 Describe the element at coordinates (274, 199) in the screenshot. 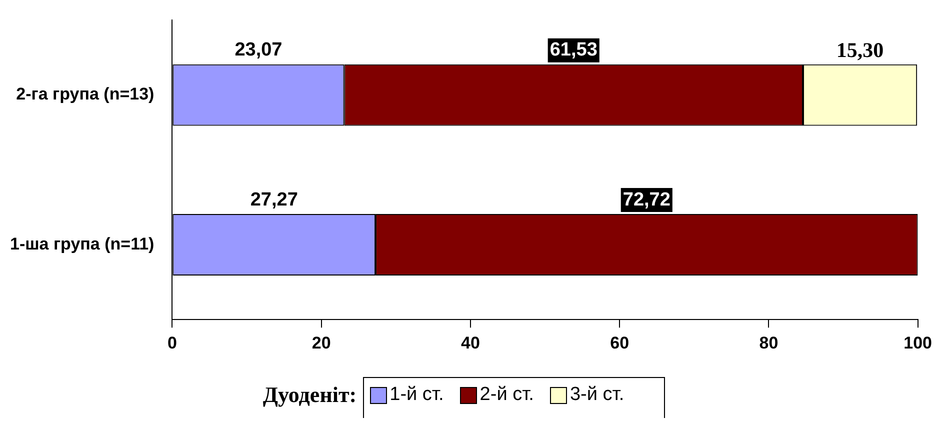

I see `data-label: 27,27` at that location.